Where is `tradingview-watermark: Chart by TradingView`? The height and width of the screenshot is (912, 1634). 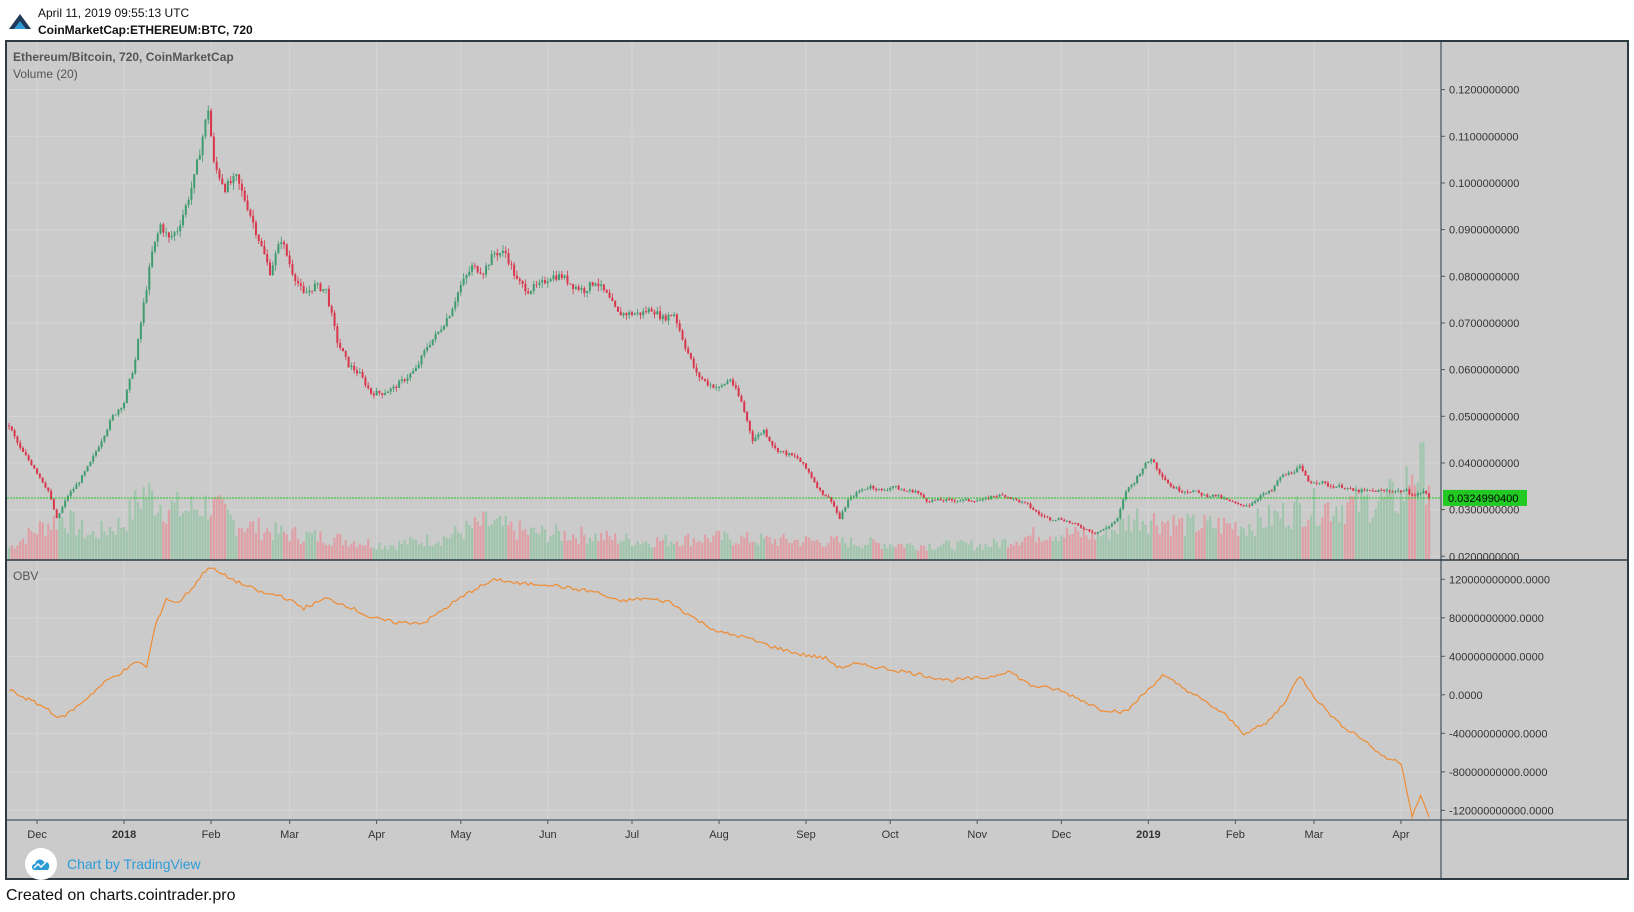 tradingview-watermark: Chart by TradingView is located at coordinates (113, 864).